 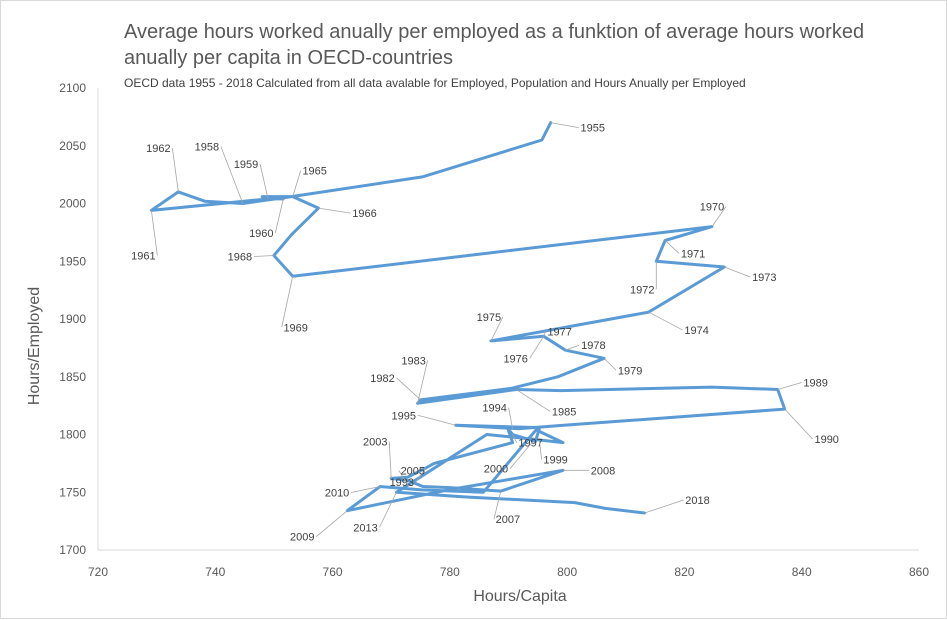 I want to click on point-label-1974: 1974, so click(x=696, y=331).